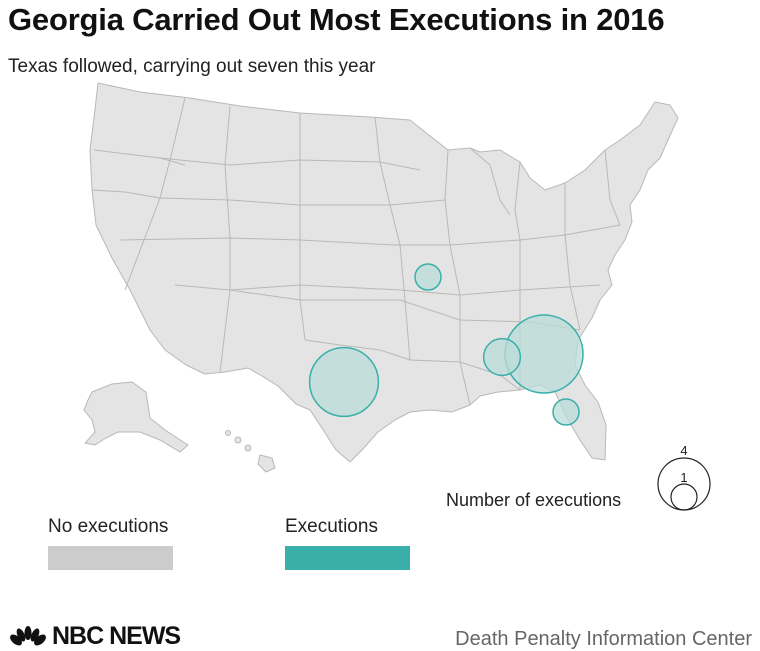 The height and width of the screenshot is (651, 760). Describe the element at coordinates (302, 227) in the screenshot. I see `border-v3` at that location.